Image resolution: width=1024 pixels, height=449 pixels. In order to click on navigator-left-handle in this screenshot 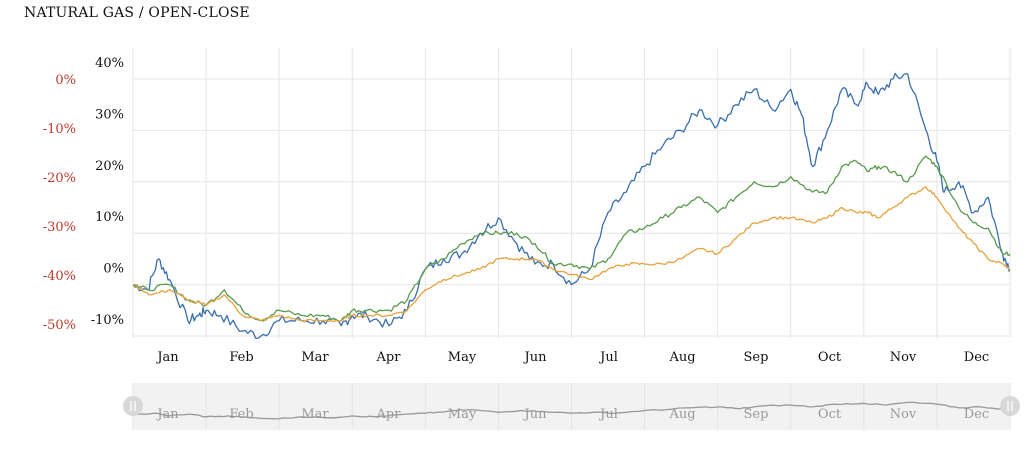, I will do `click(133, 406)`.